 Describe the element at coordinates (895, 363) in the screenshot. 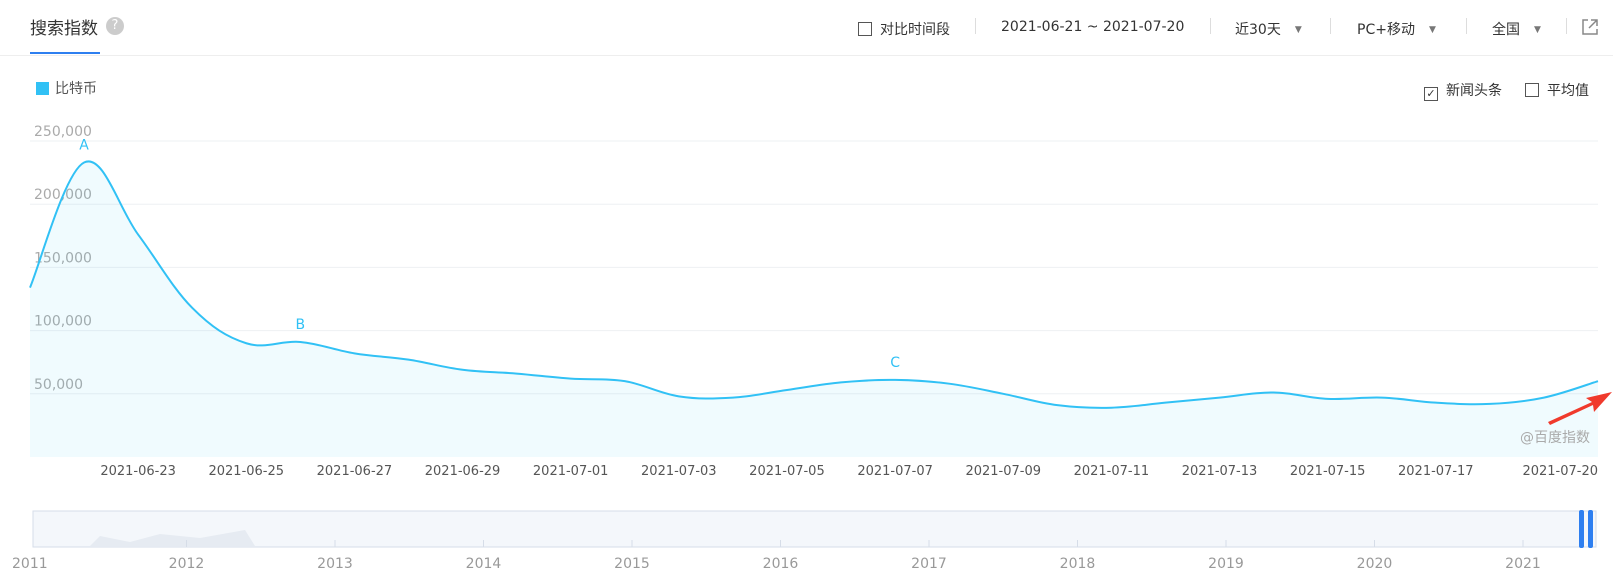

I see `annotation: C` at that location.